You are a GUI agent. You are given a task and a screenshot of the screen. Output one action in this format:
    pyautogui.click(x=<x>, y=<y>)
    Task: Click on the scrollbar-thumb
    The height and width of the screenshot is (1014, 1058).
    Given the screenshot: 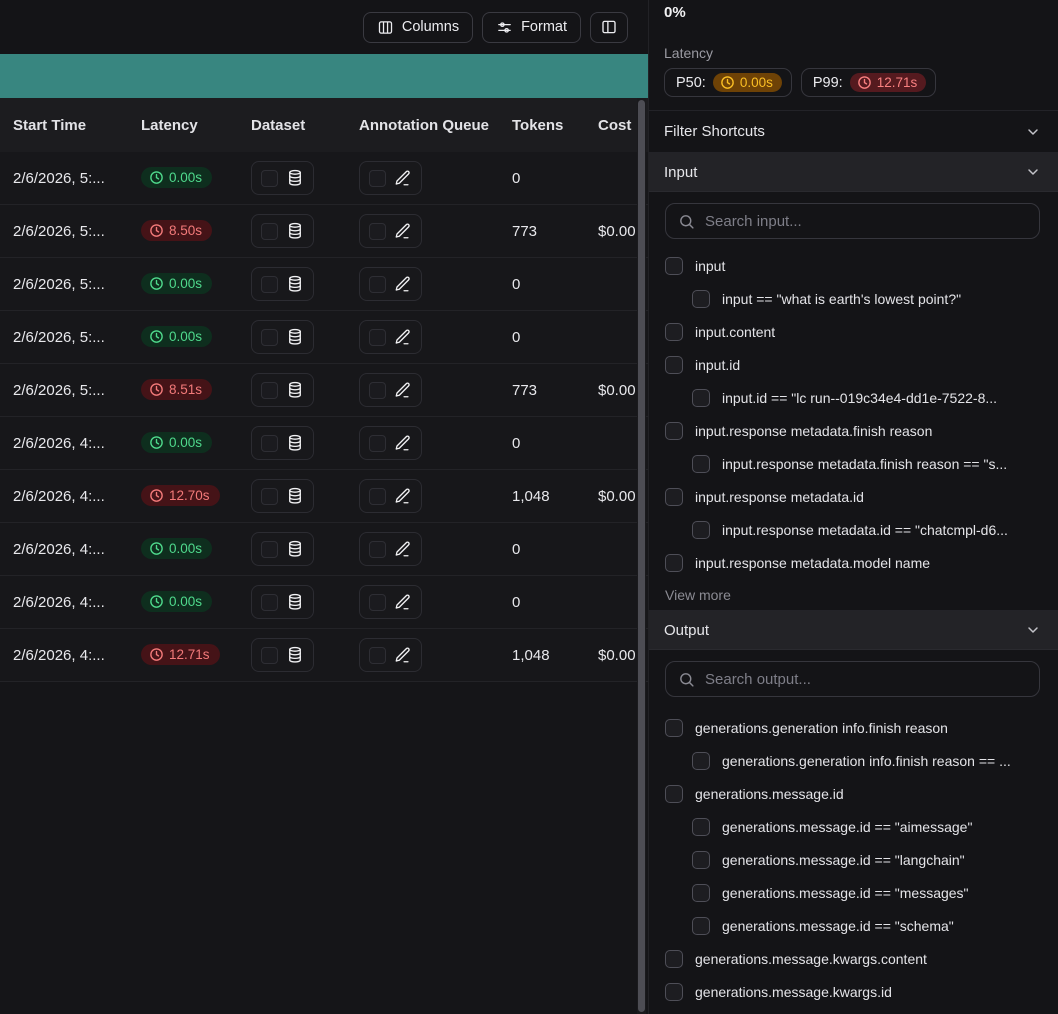 What is the action you would take?
    pyautogui.click(x=641, y=556)
    